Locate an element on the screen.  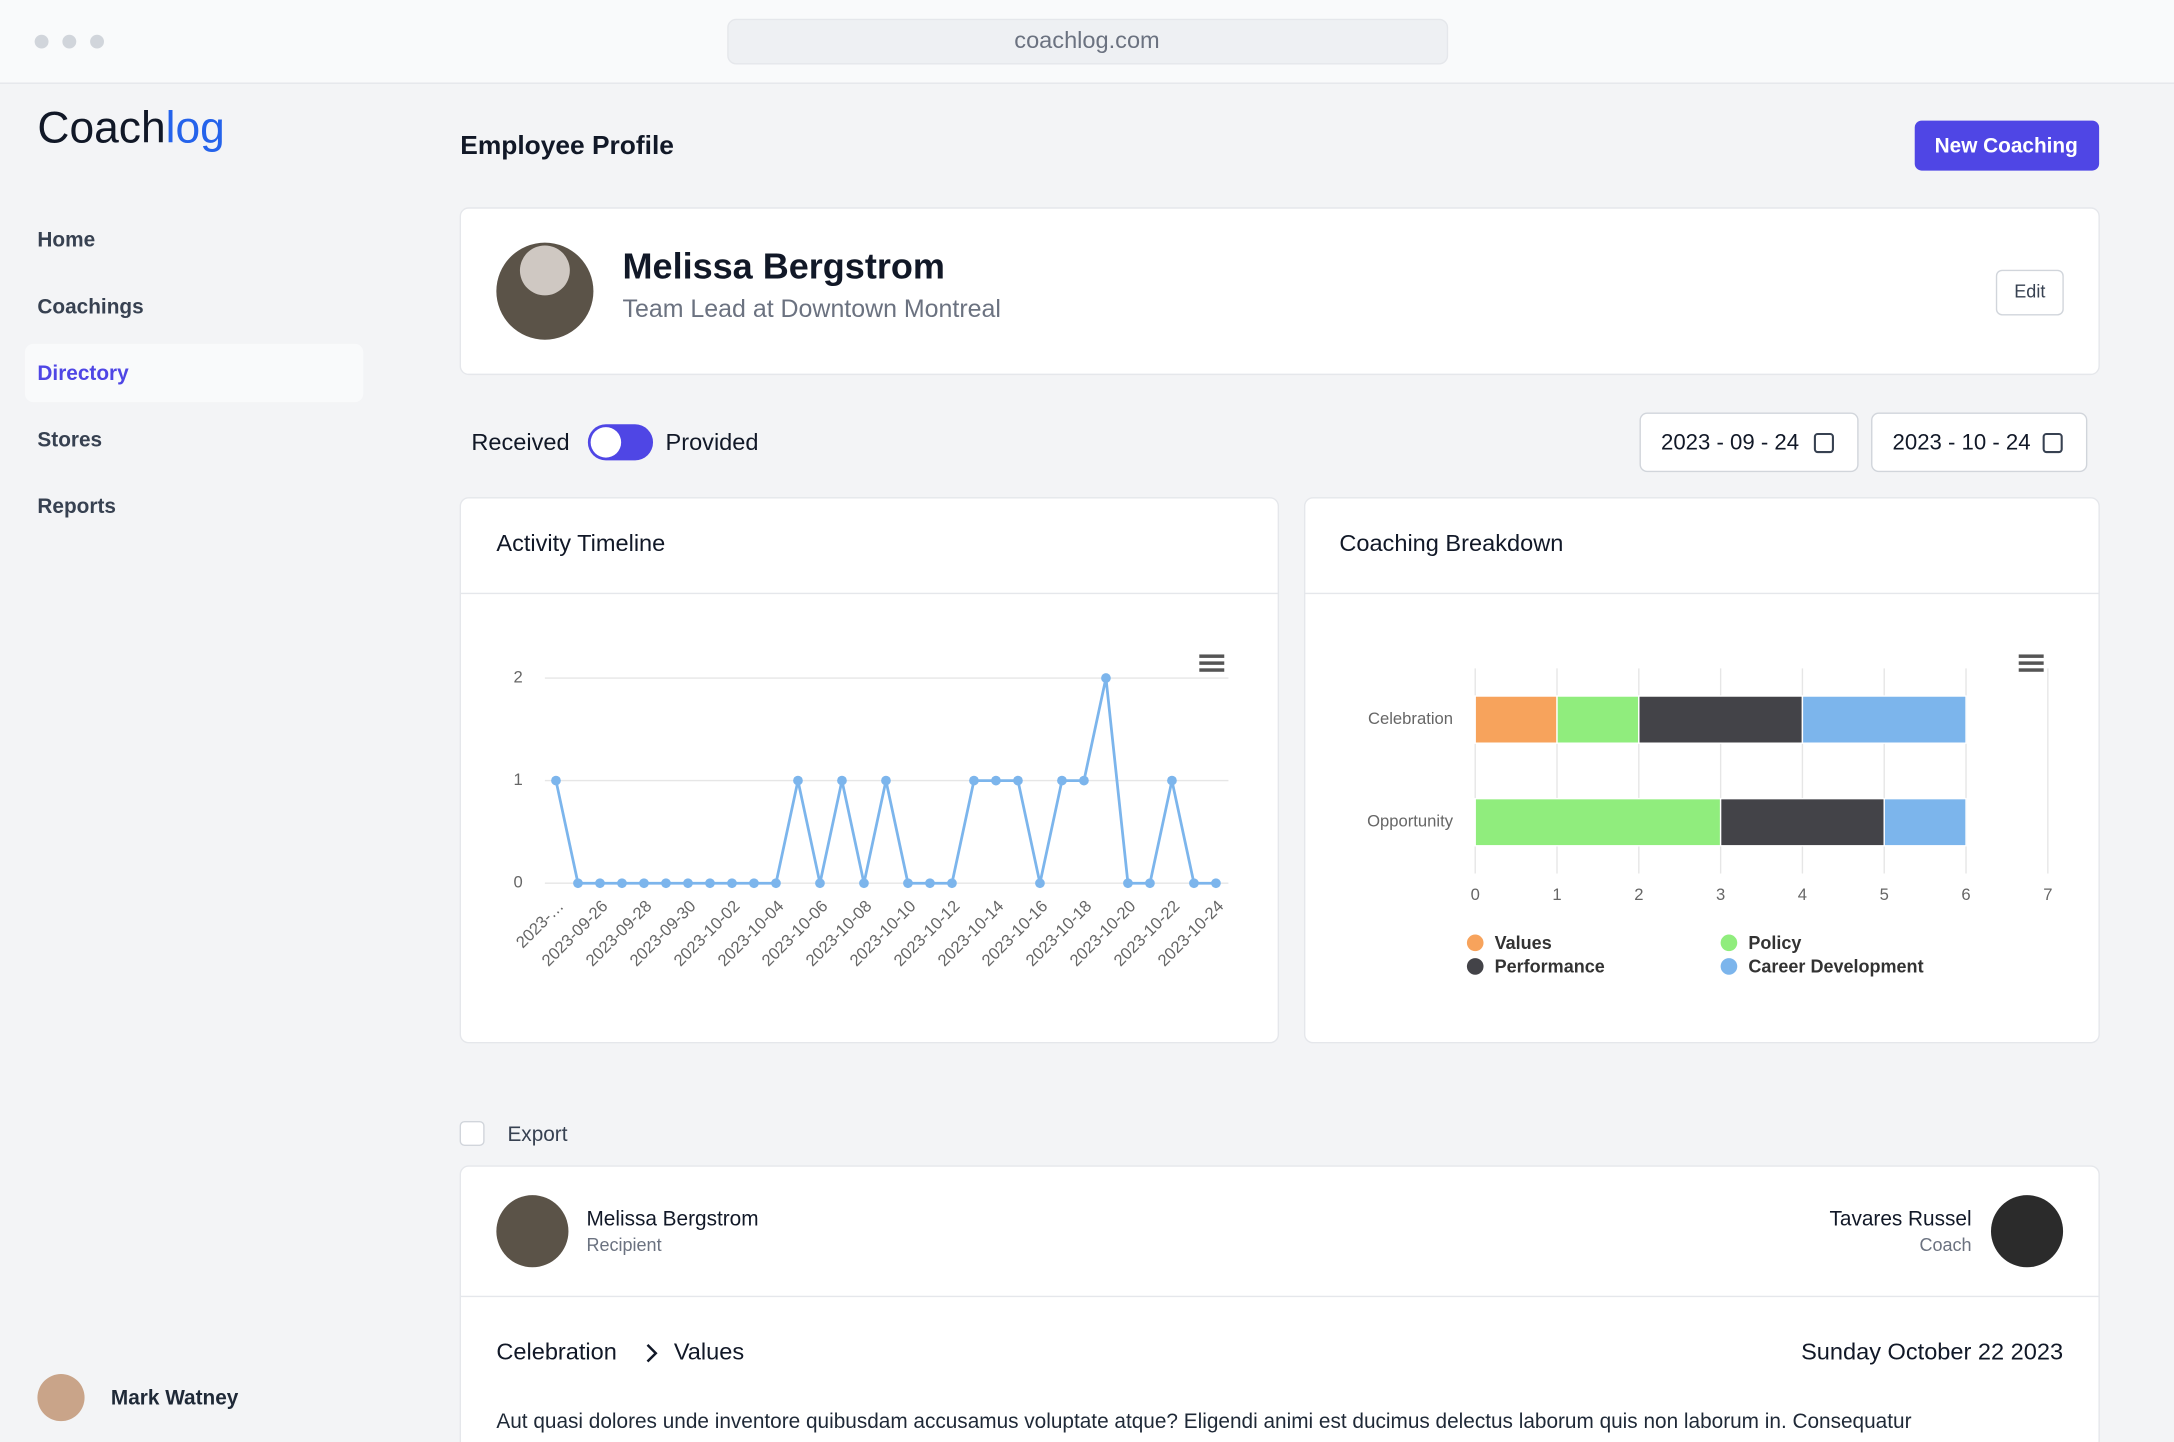
x-tick-label: 0 is located at coordinates (1475, 894).